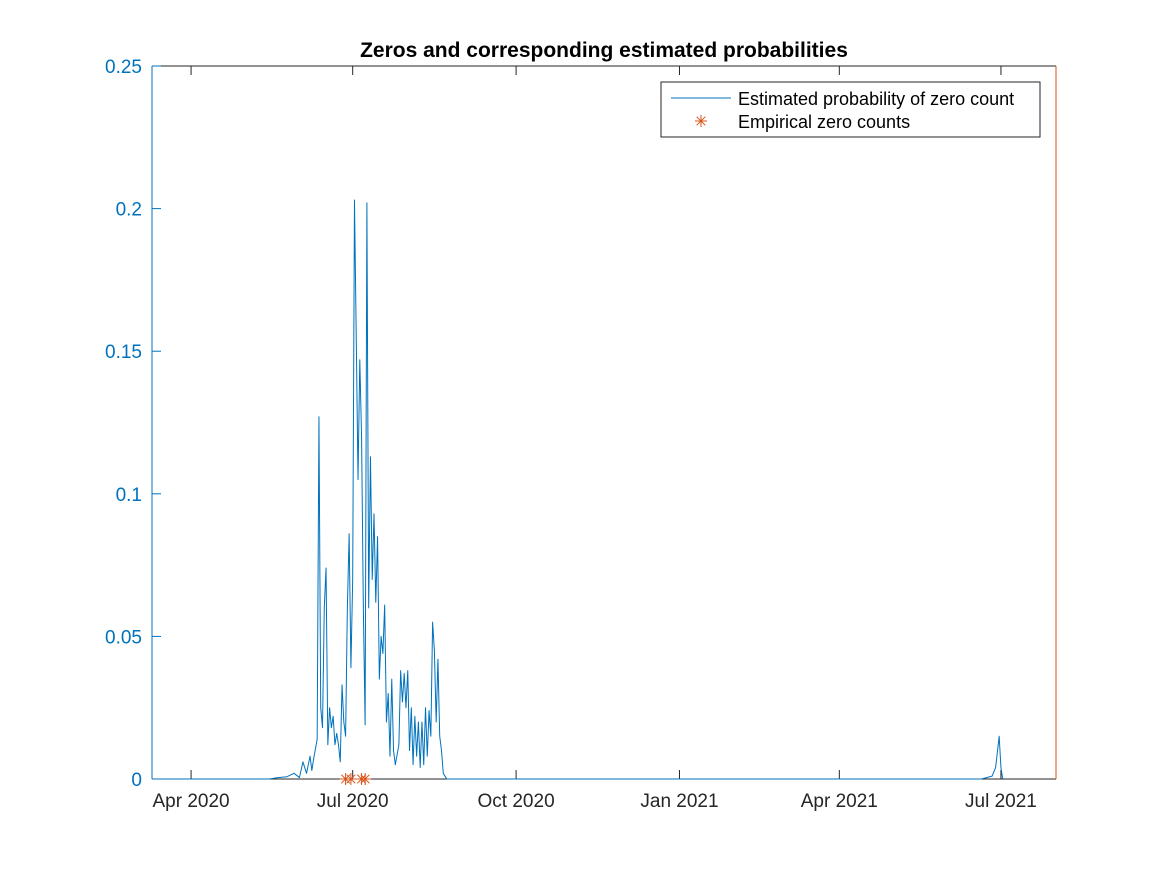 The height and width of the screenshot is (875, 1167). Describe the element at coordinates (136, 780) in the screenshot. I see `y-tick-label: 0` at that location.